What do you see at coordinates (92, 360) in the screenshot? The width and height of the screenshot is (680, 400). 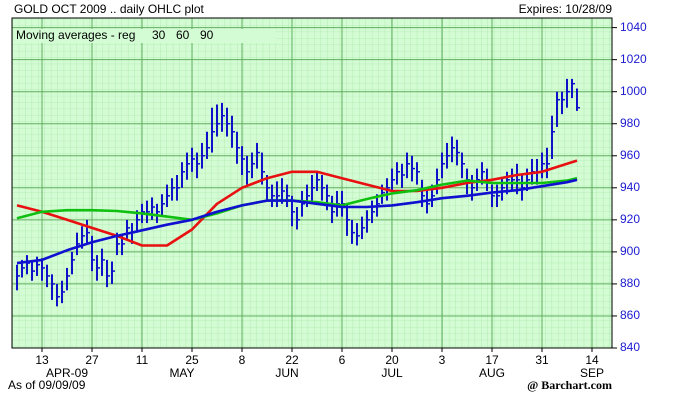 I see `x-tick-label: 27` at bounding box center [92, 360].